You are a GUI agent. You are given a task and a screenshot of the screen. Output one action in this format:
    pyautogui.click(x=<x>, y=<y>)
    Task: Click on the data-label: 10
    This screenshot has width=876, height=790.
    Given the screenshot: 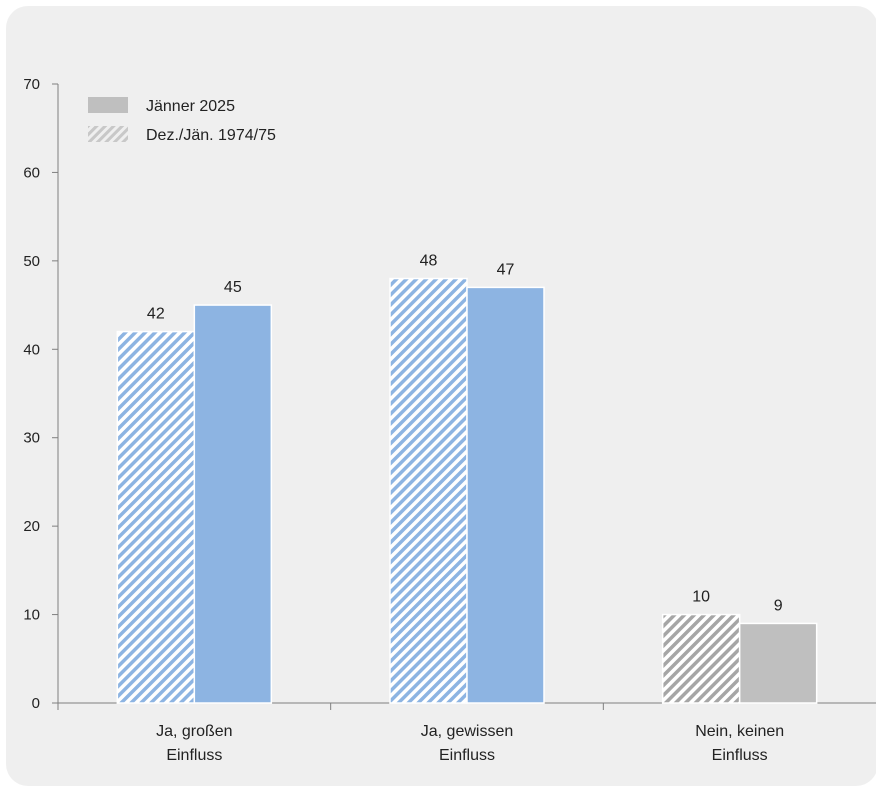 What is the action you would take?
    pyautogui.click(x=701, y=597)
    